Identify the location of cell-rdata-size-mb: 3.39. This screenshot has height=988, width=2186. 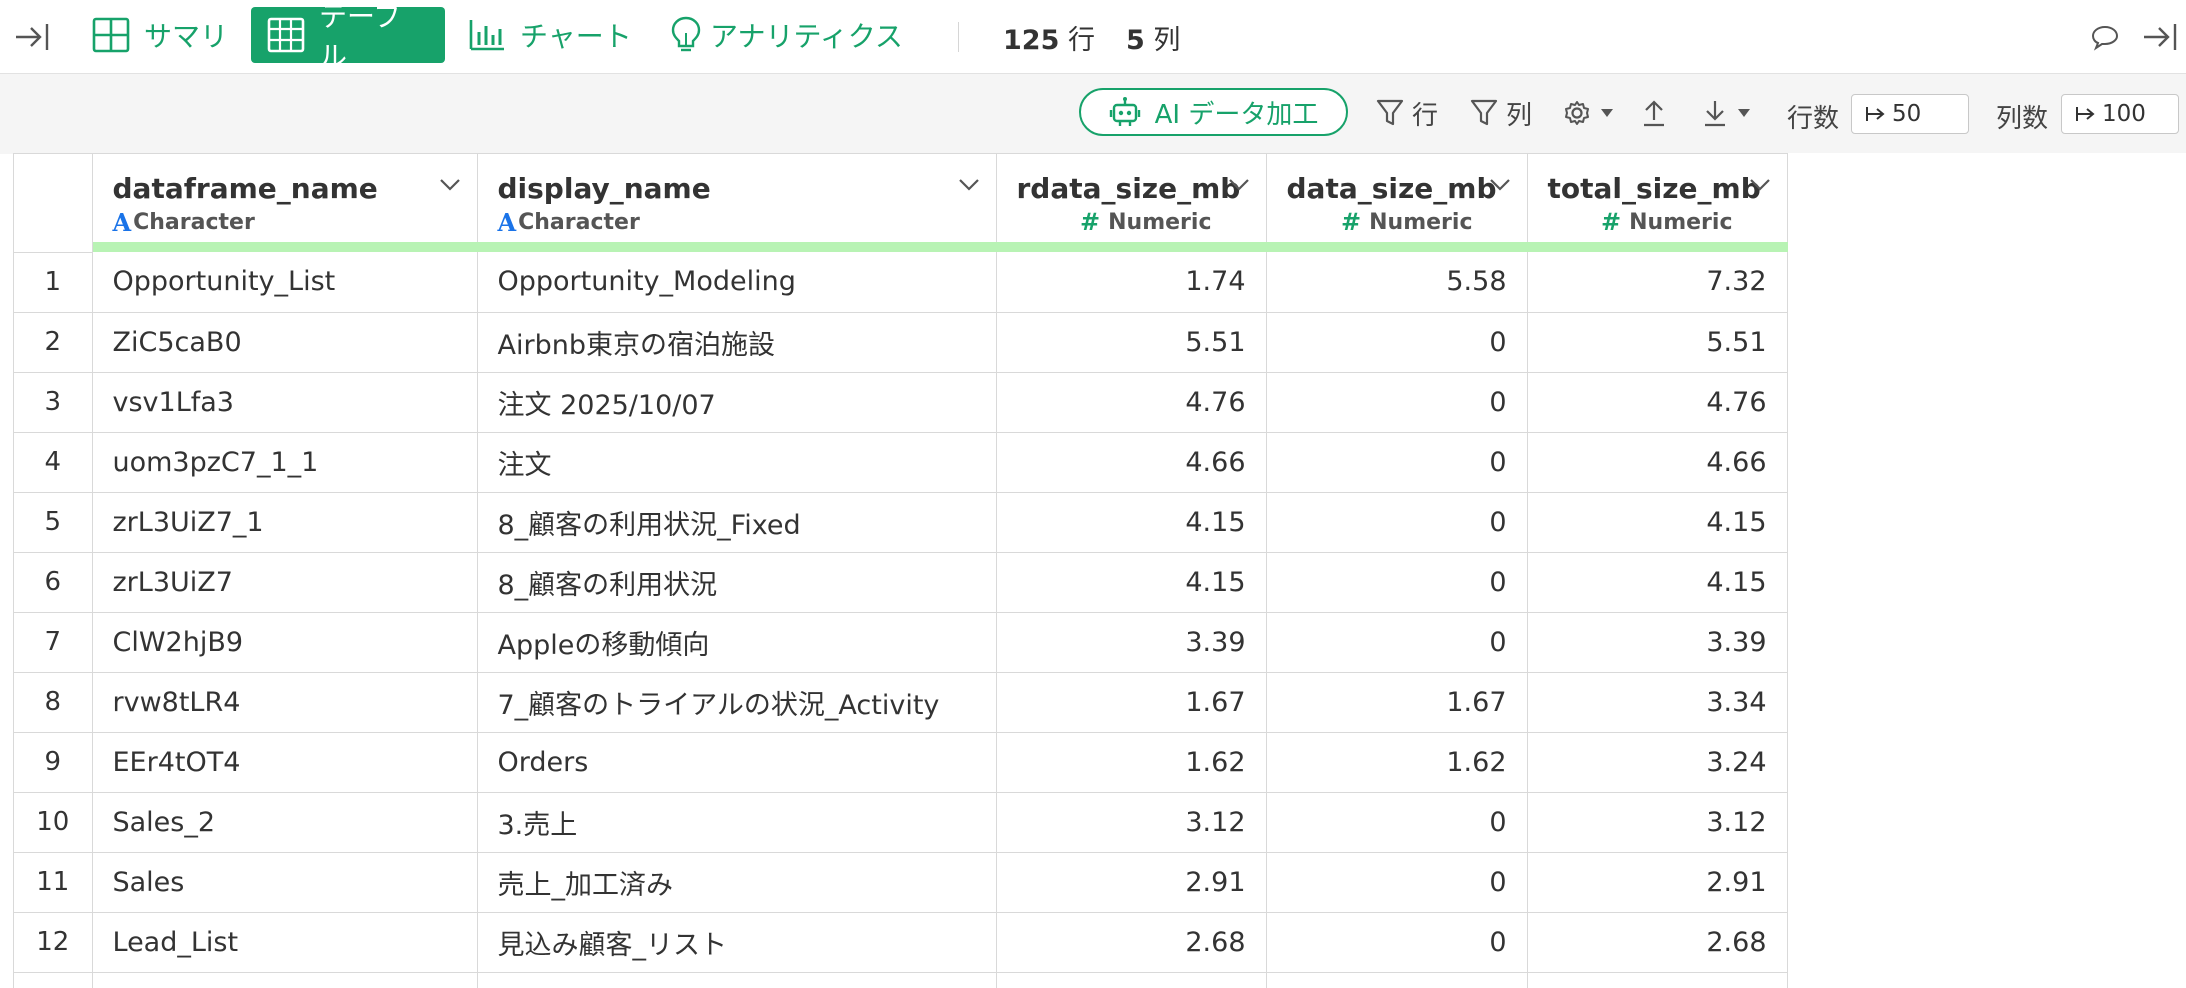
(1131, 642).